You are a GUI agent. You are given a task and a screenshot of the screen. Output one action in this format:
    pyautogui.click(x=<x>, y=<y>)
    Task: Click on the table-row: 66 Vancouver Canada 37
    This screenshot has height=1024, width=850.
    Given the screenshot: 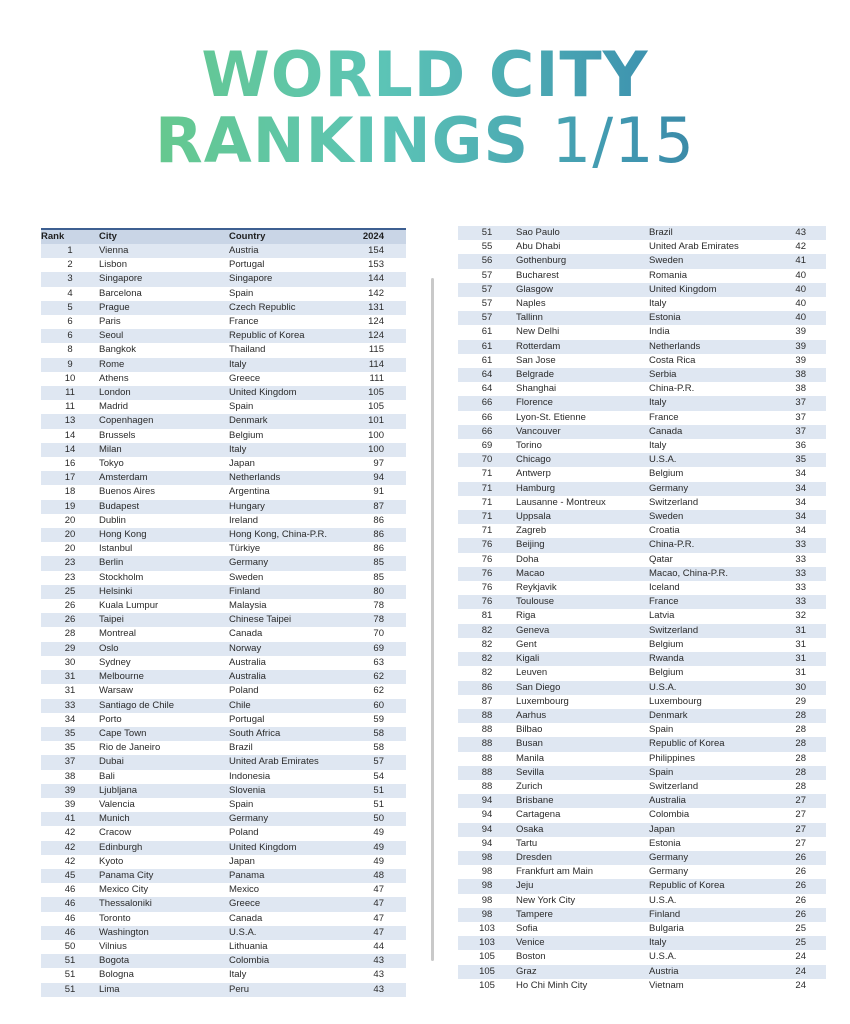 What is the action you would take?
    pyautogui.click(x=642, y=432)
    